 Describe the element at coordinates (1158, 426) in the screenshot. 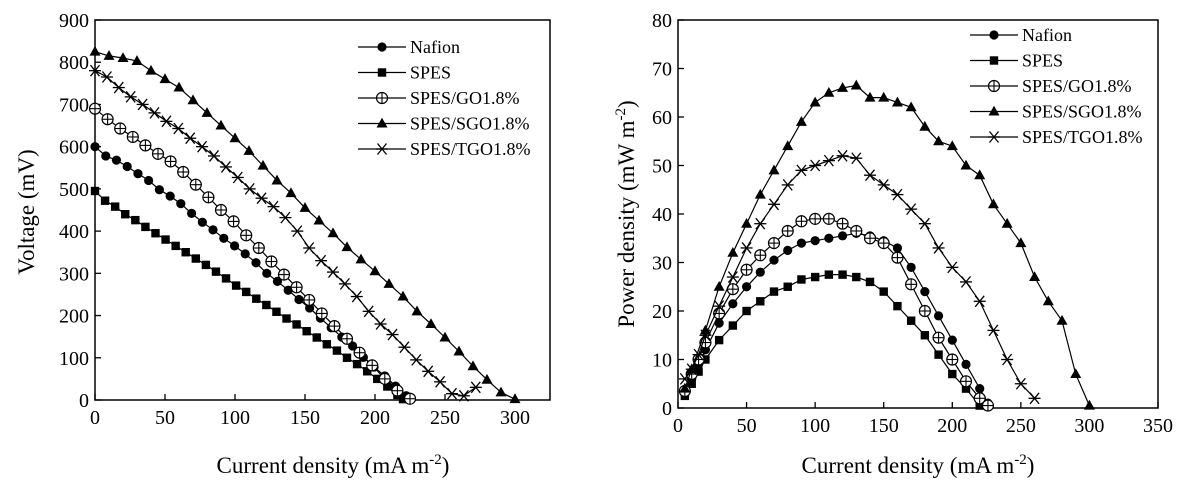

I see `power-x-tick-label: 350` at that location.